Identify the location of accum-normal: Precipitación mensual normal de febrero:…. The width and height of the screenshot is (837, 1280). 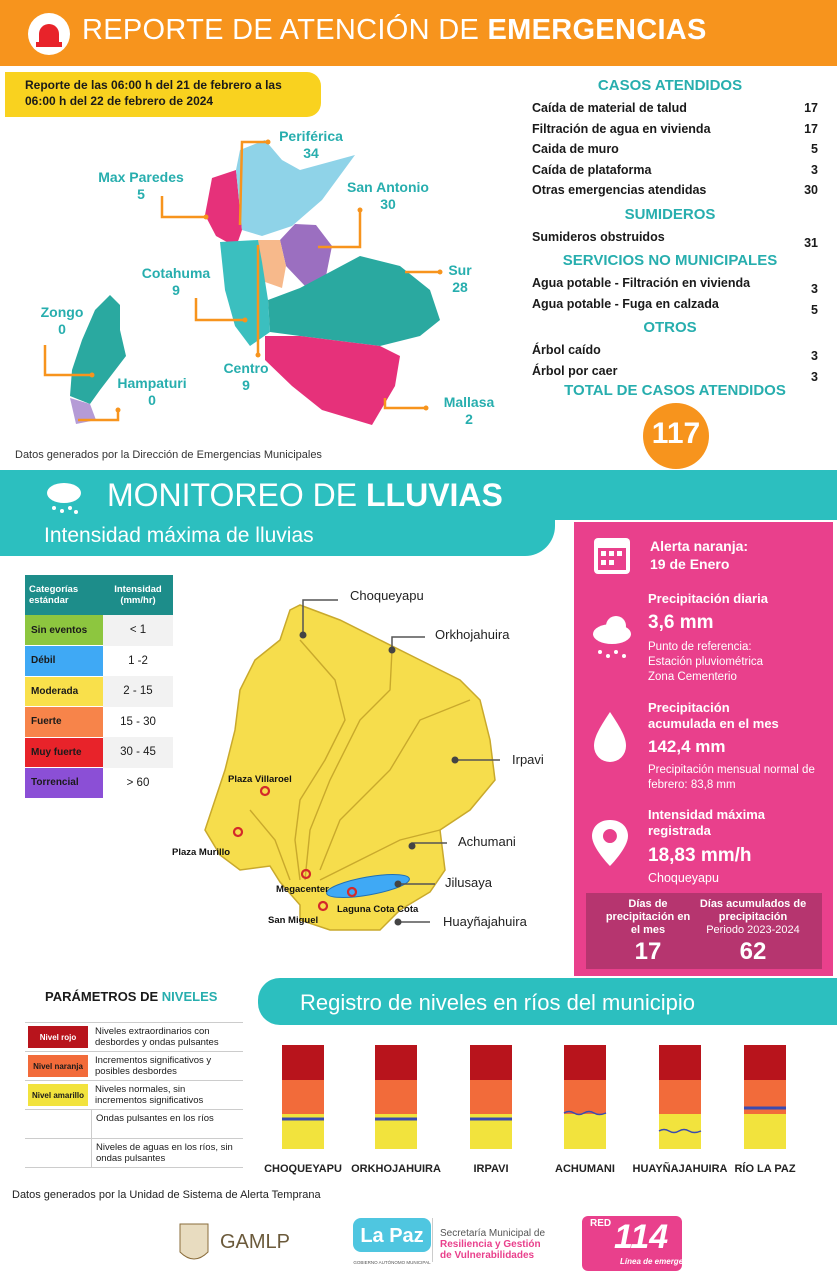
(731, 777).